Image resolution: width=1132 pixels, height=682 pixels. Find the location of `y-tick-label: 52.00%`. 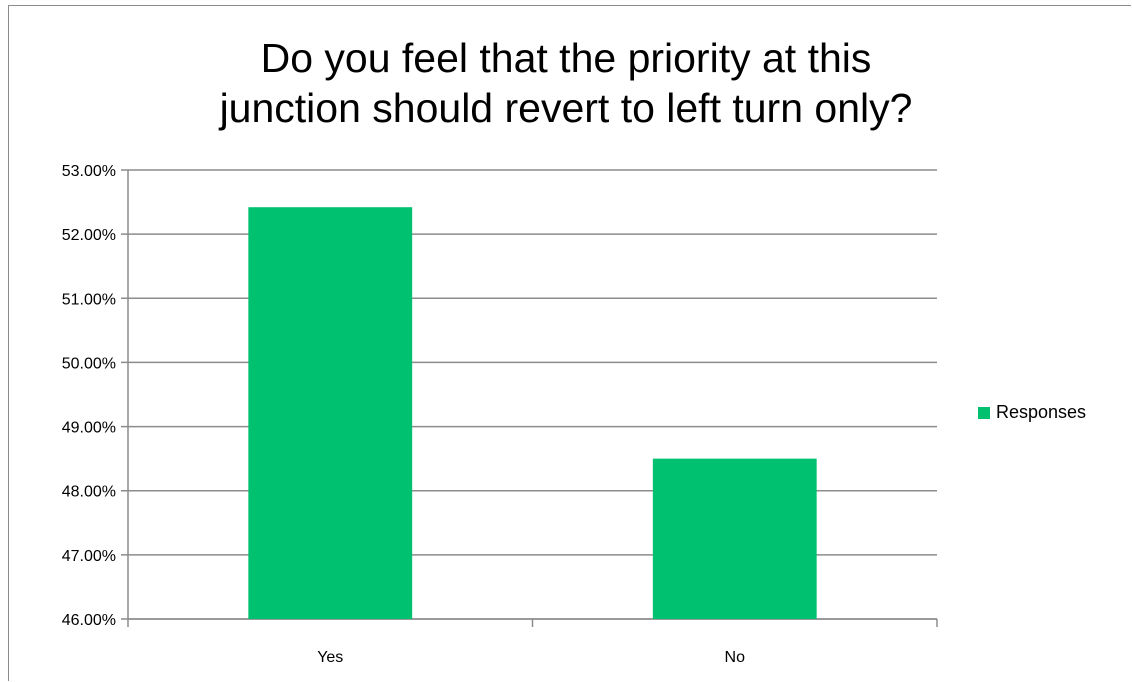

y-tick-label: 52.00% is located at coordinates (89, 235).